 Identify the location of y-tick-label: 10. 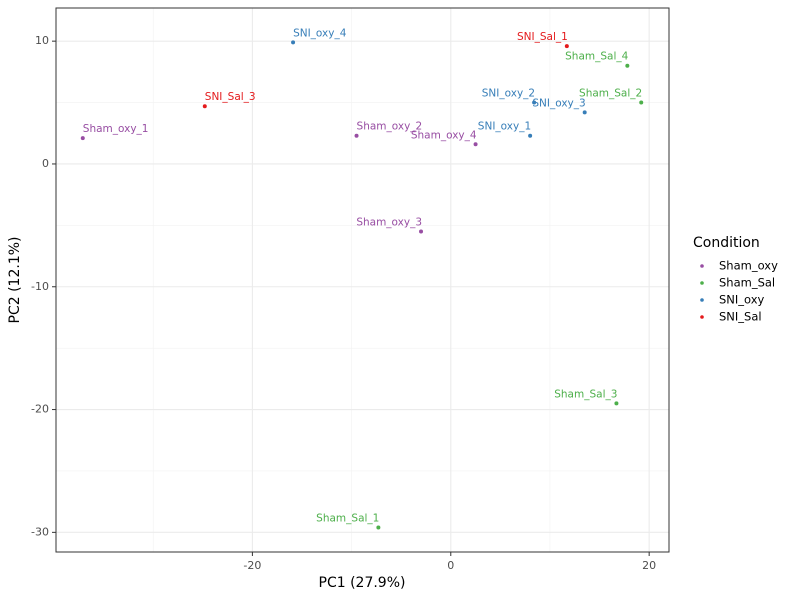
(42, 40).